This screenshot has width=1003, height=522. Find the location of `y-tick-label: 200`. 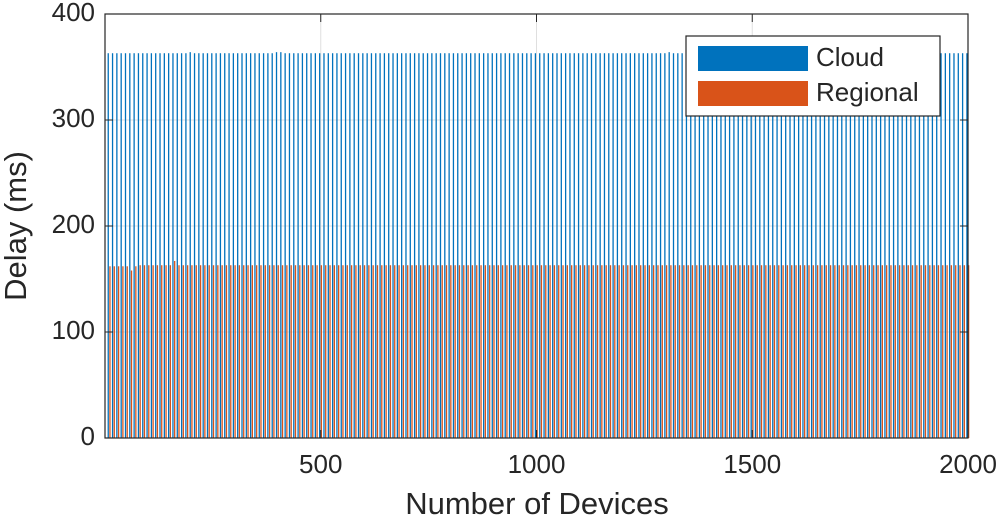

y-tick-label: 200 is located at coordinates (73, 224).